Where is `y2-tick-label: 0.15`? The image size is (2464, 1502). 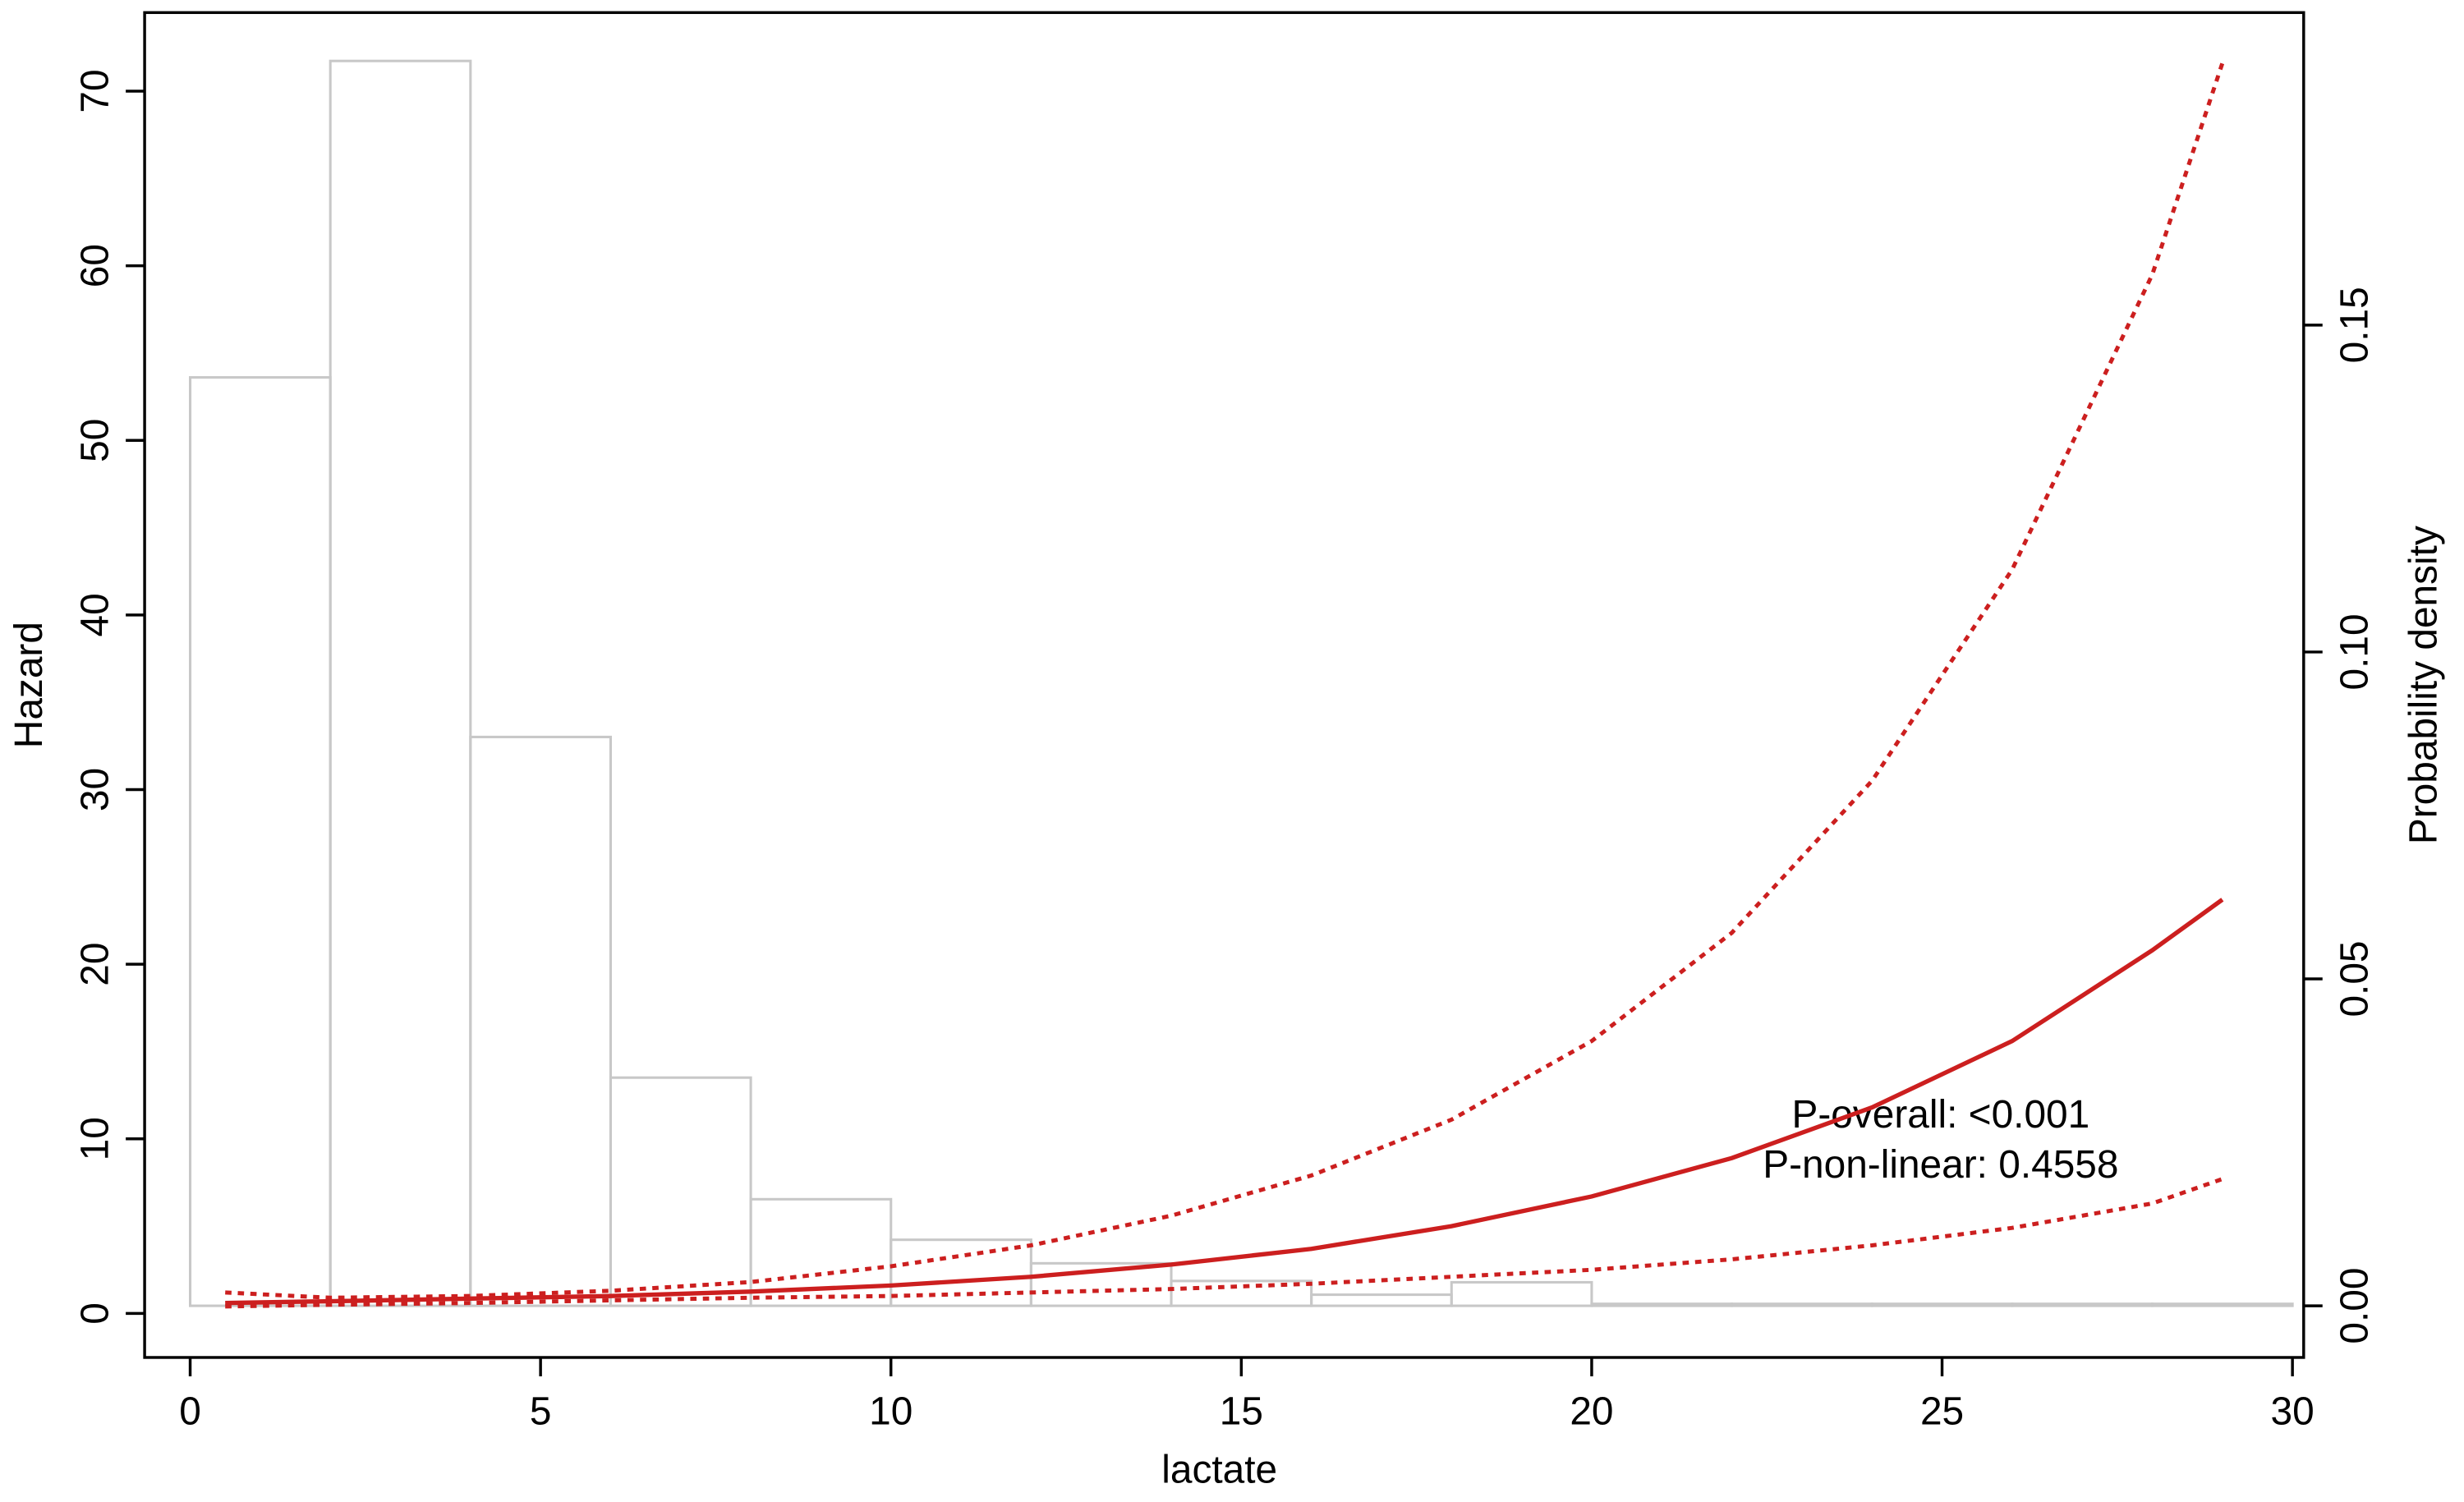 y2-tick-label: 0.15 is located at coordinates (2354, 325).